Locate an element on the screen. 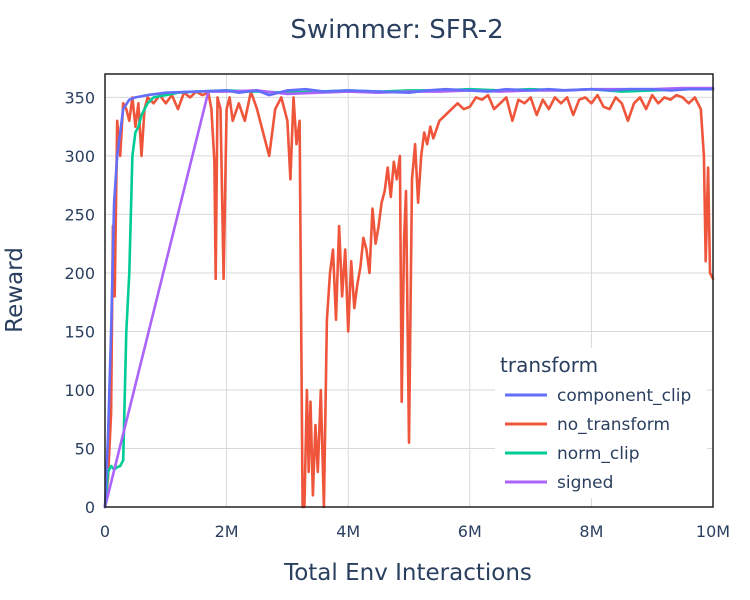  y-tick-label: 250 is located at coordinates (79, 214).